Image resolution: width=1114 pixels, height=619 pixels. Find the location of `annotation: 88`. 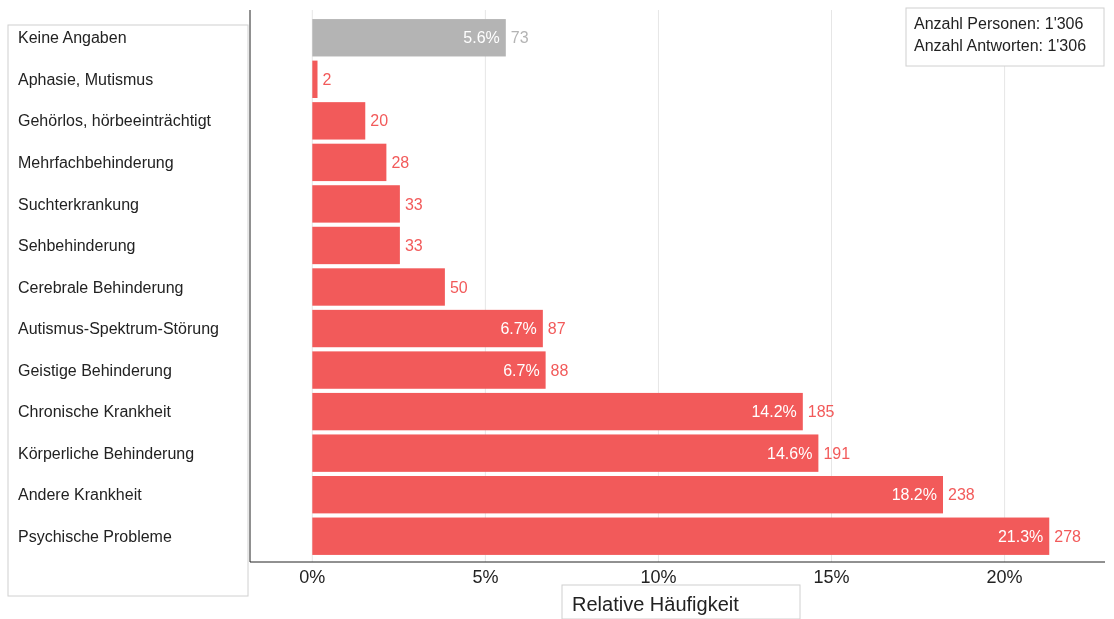

annotation: 88 is located at coordinates (559, 370).